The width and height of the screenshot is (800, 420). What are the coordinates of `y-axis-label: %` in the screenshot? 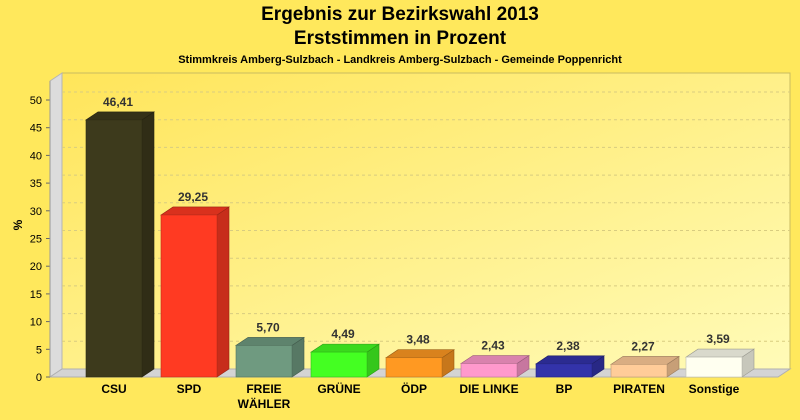 It's located at (18, 224).